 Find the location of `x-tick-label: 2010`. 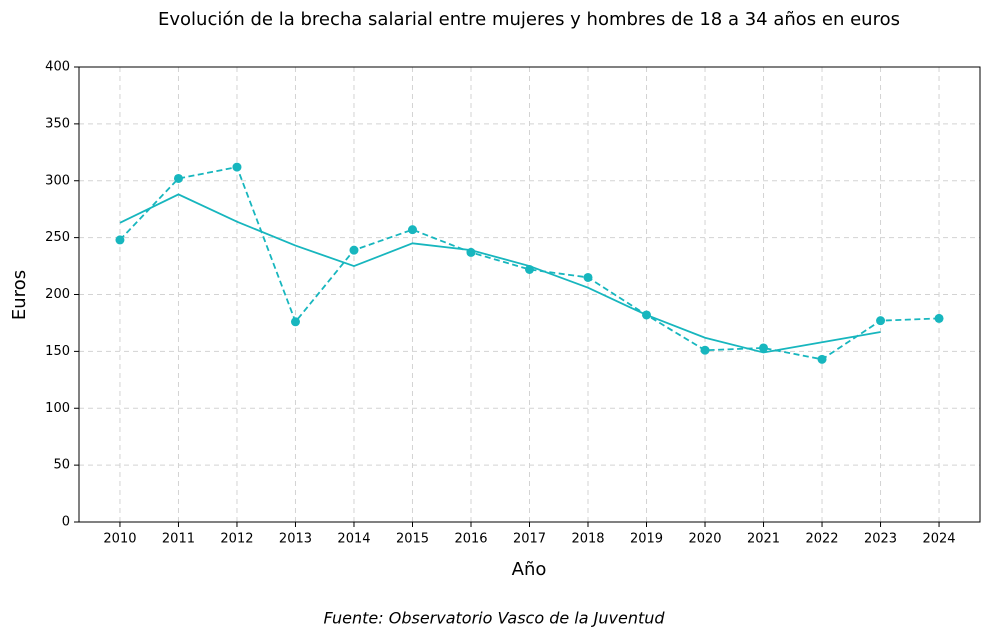

x-tick-label: 2010 is located at coordinates (119, 539).